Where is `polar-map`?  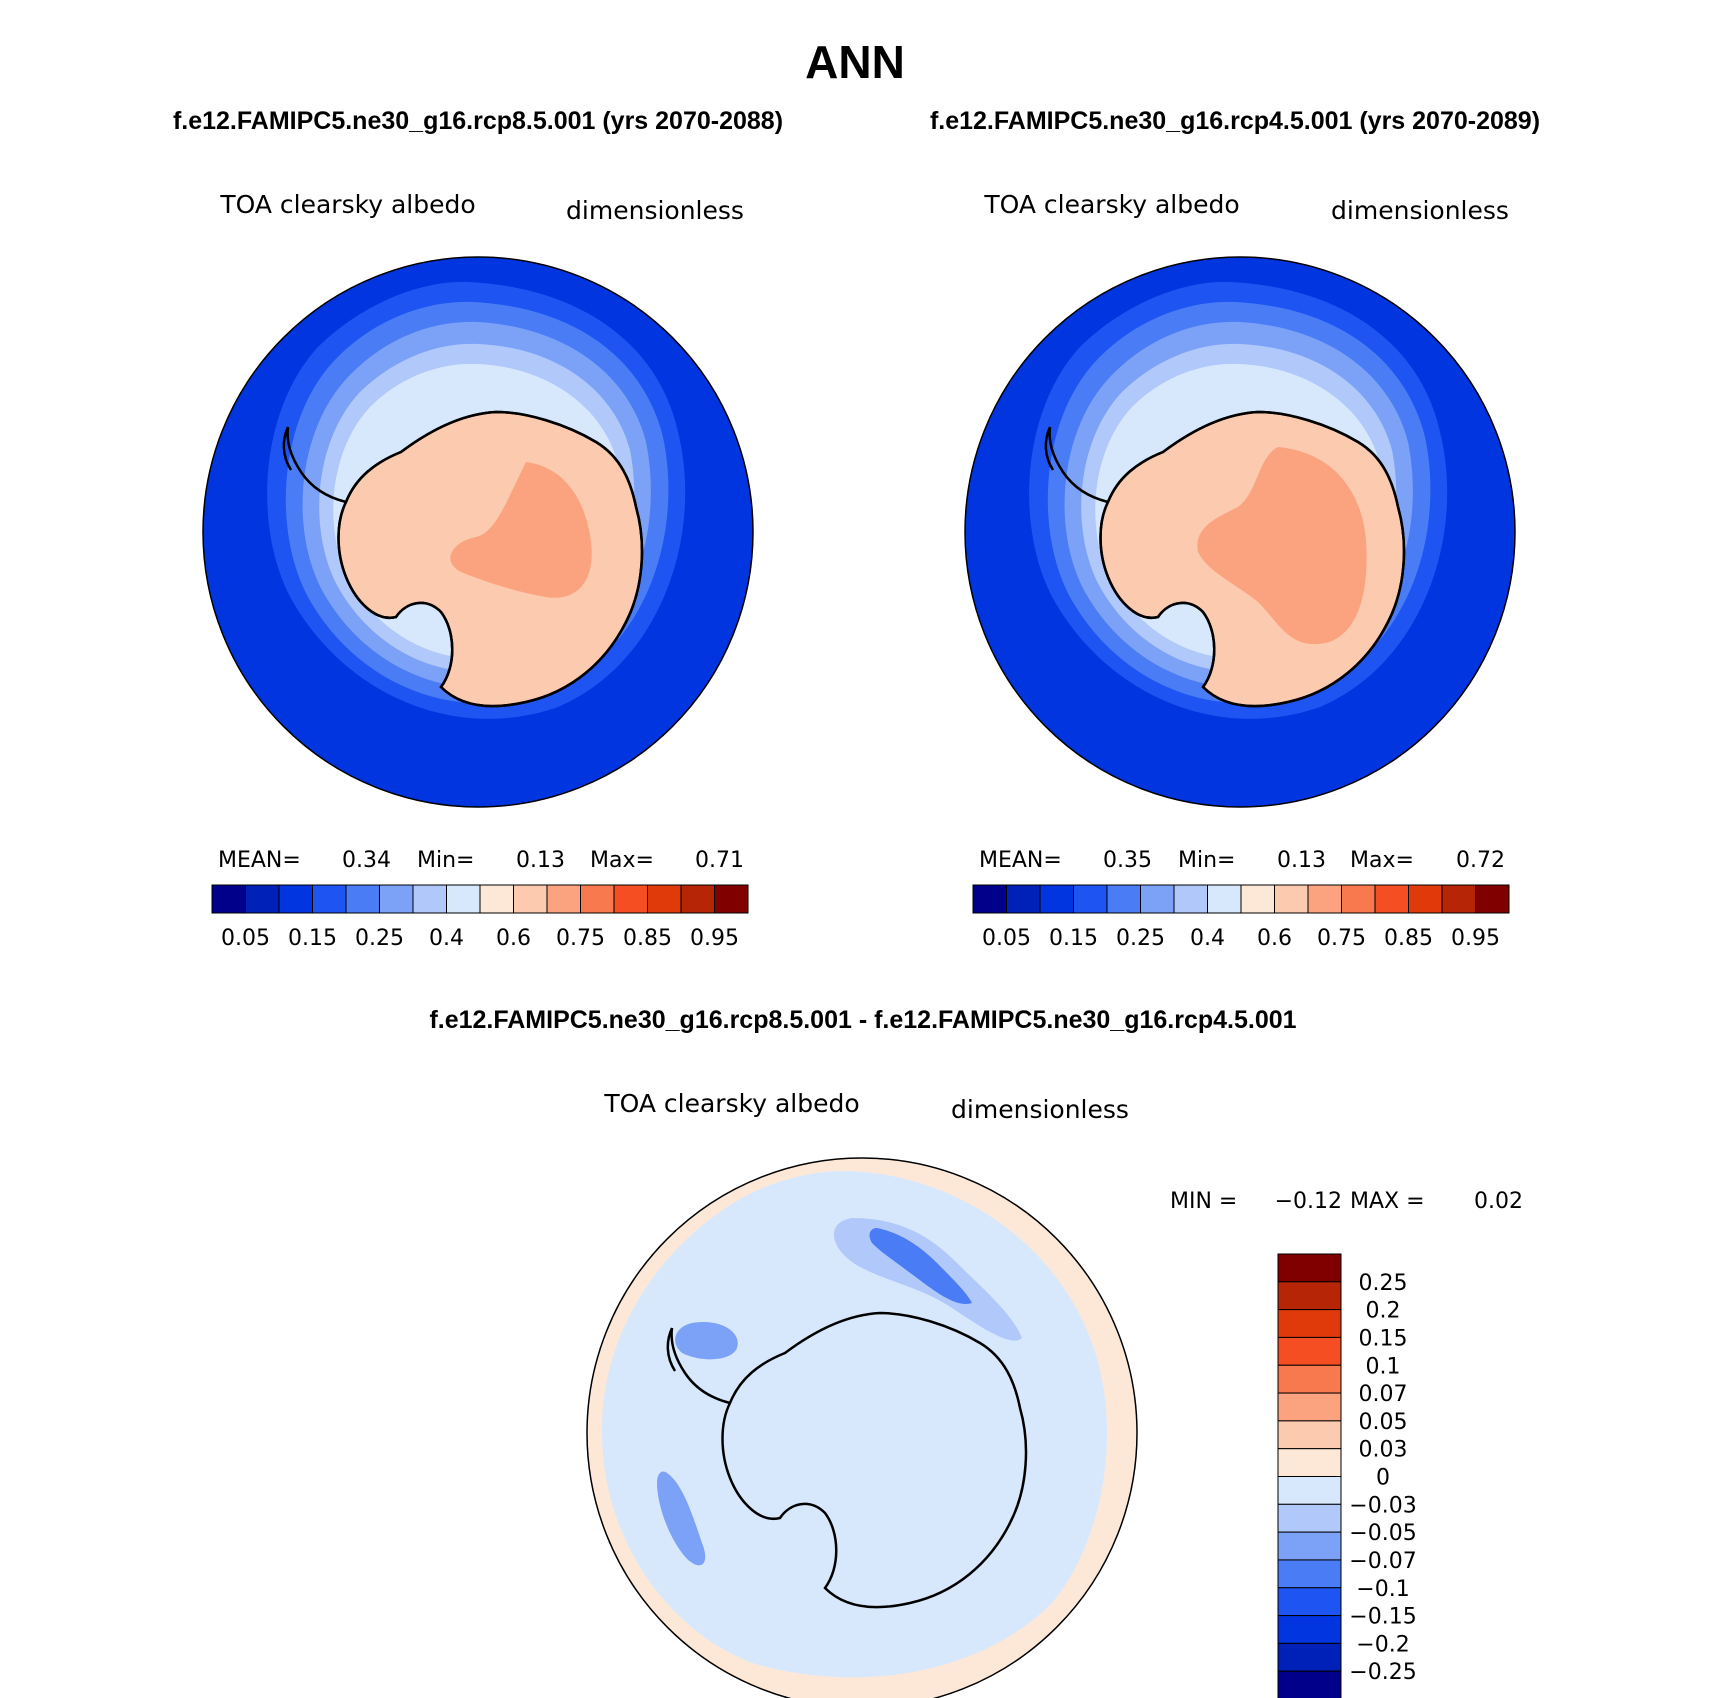
polar-map is located at coordinates (478, 532).